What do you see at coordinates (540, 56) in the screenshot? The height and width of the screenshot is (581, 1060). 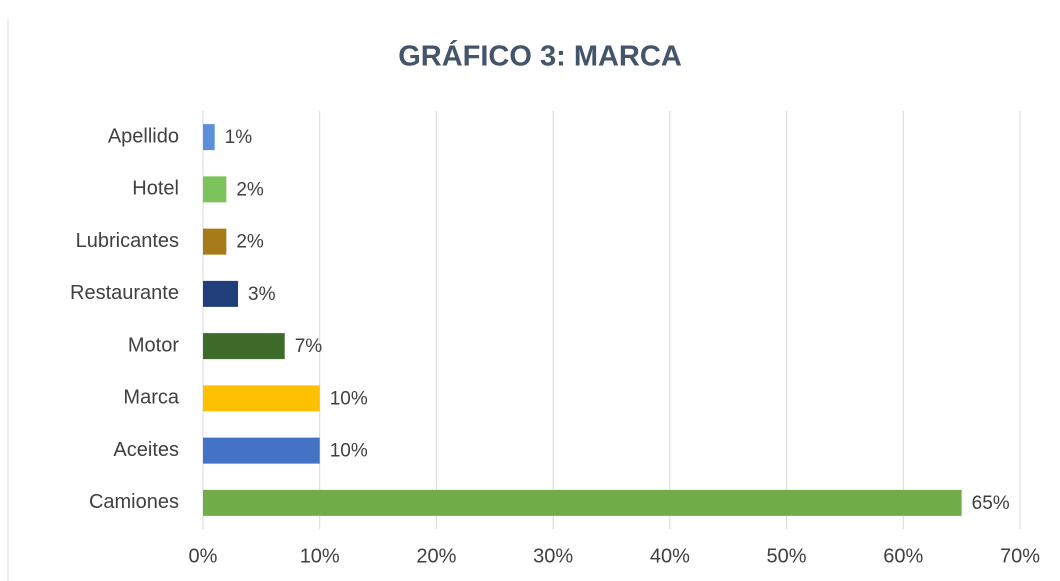 I see `chart-title: GRÁFICO 3: MARCA` at bounding box center [540, 56].